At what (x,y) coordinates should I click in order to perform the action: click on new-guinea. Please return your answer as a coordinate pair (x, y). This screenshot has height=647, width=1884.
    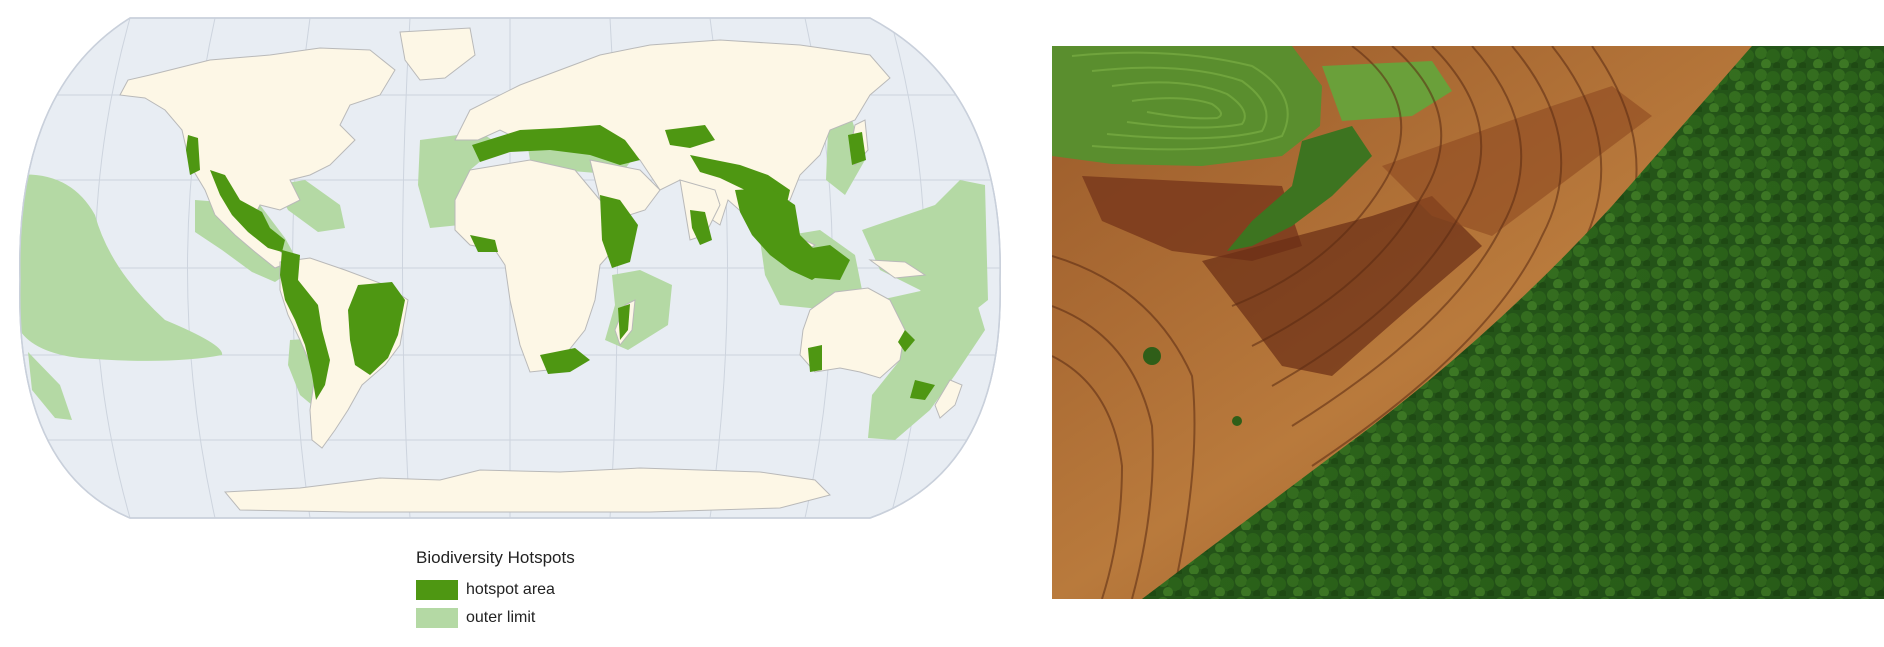
    Looking at the image, I should click on (897, 269).